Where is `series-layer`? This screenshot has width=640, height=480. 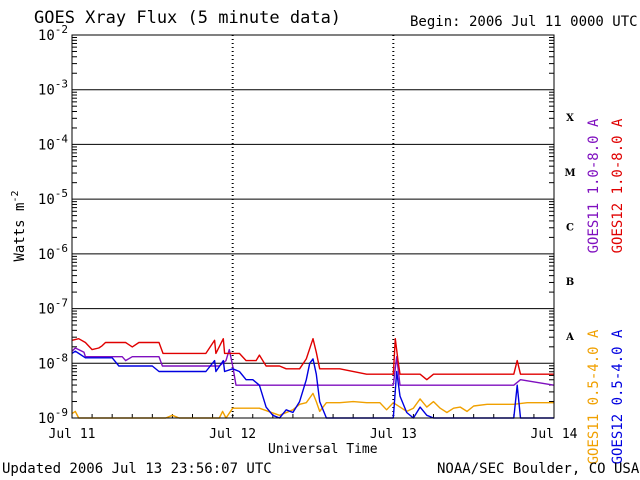
series-layer is located at coordinates (313, 378).